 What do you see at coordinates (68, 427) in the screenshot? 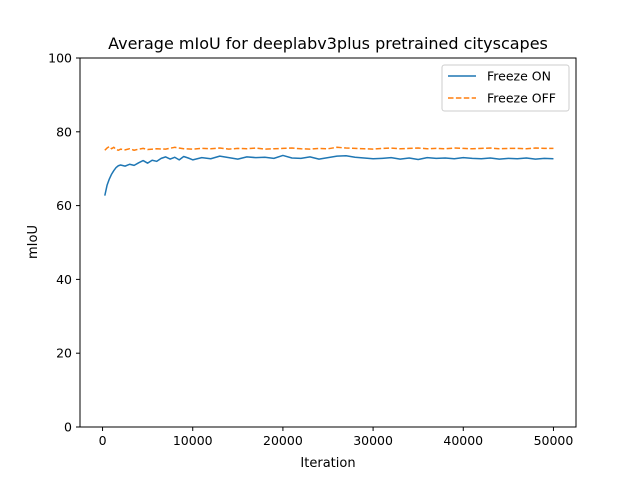
I see `y-tick-label: 0` at bounding box center [68, 427].